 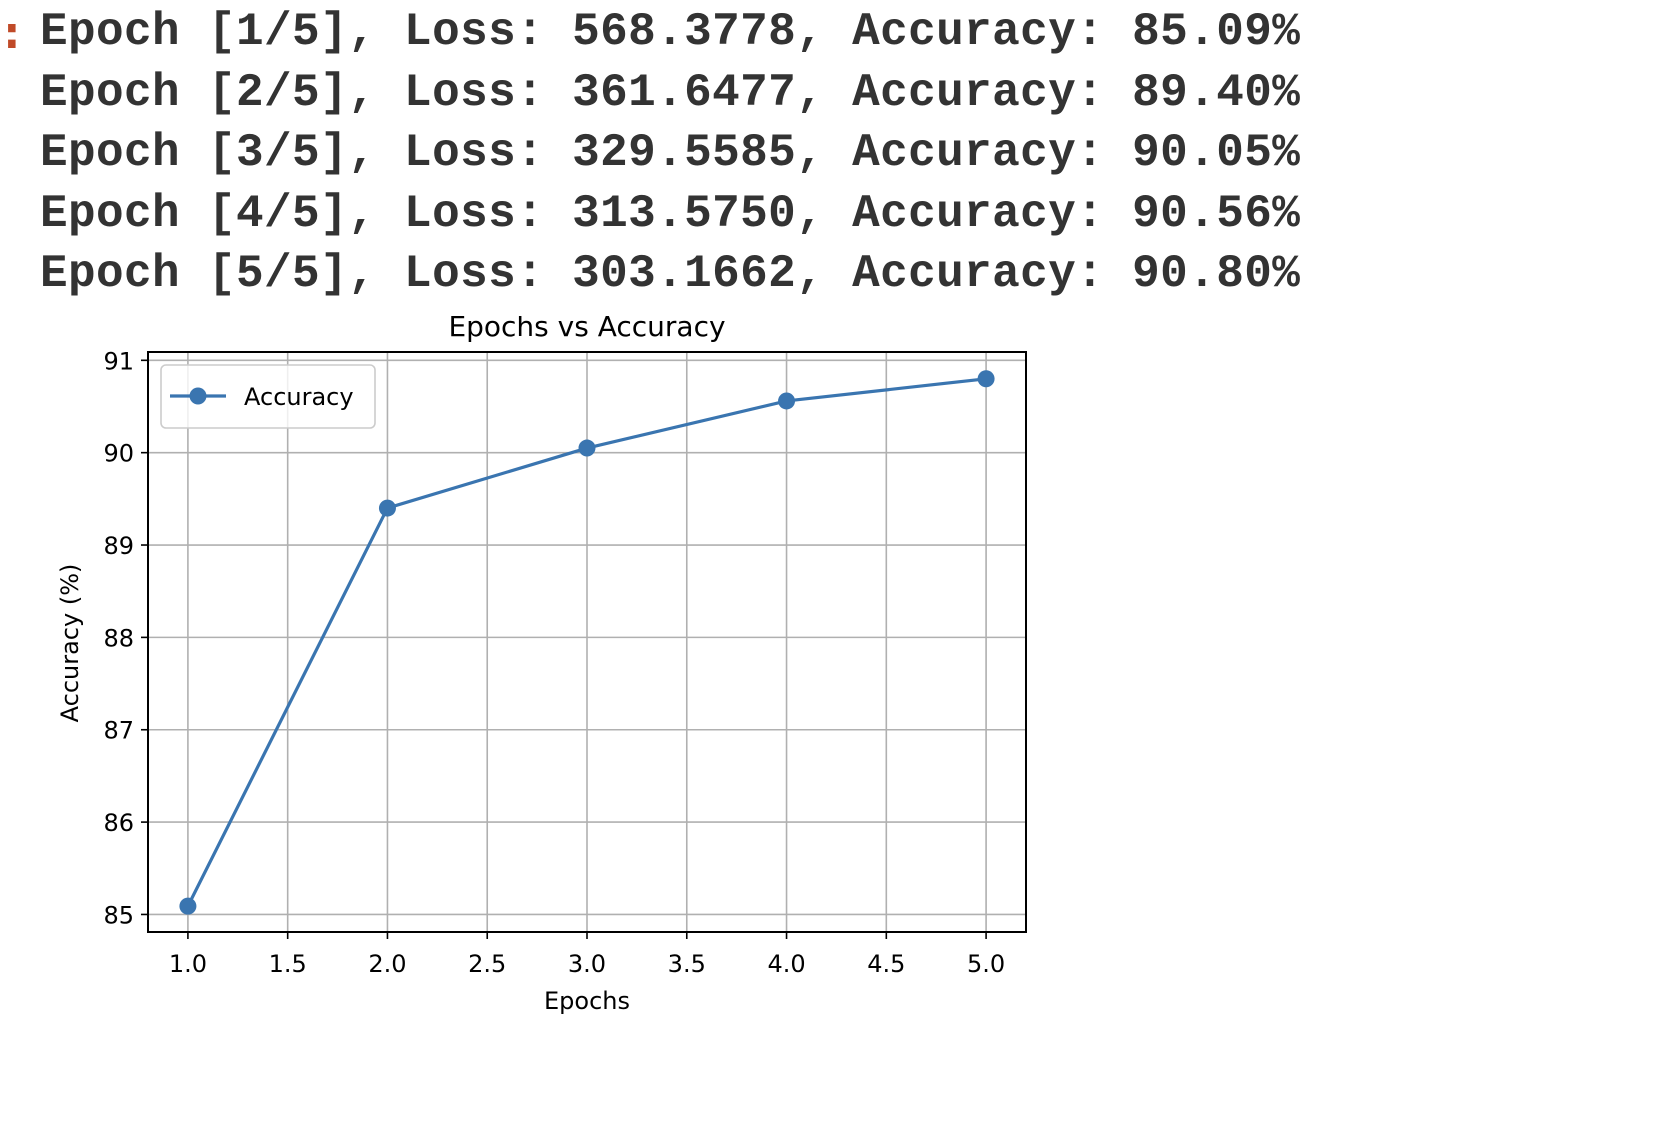 What do you see at coordinates (118, 638) in the screenshot?
I see `y-tick-label: 88` at bounding box center [118, 638].